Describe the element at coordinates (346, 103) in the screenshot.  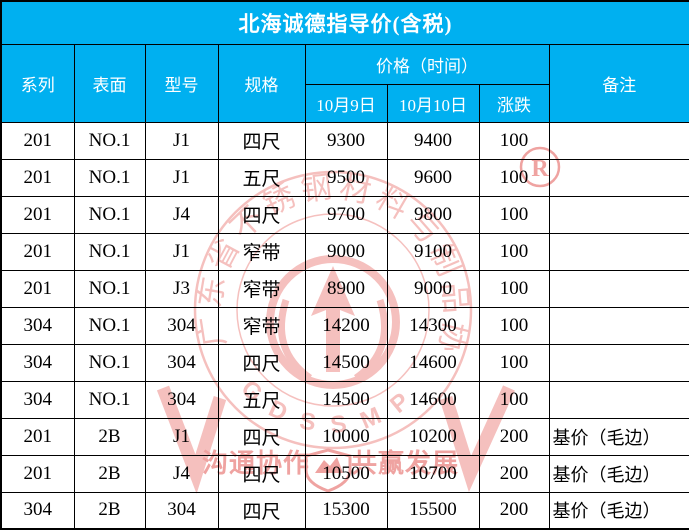
I see `col-header-date1: 10月9日` at that location.